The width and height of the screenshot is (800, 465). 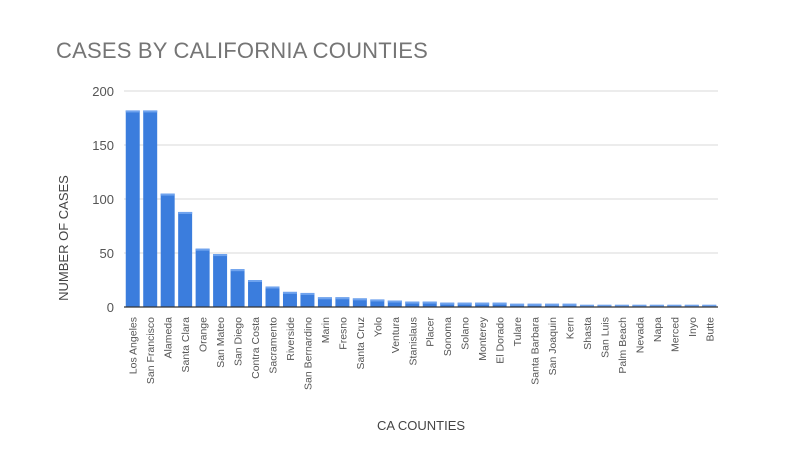 I want to click on x-tick-label: Riverside, so click(x=291, y=339).